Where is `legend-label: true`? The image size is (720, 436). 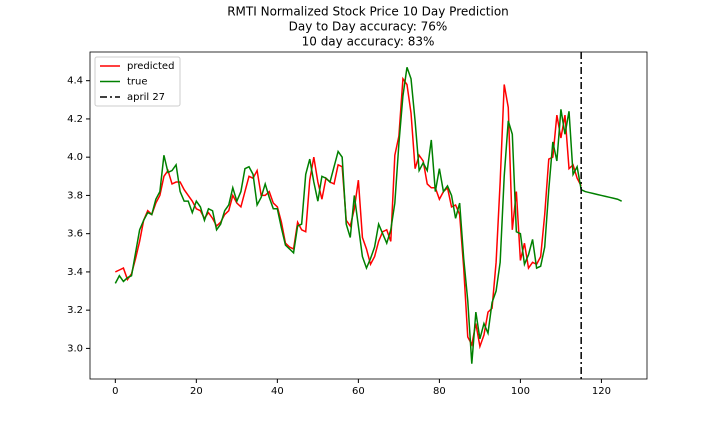
legend-label: true is located at coordinates (137, 82).